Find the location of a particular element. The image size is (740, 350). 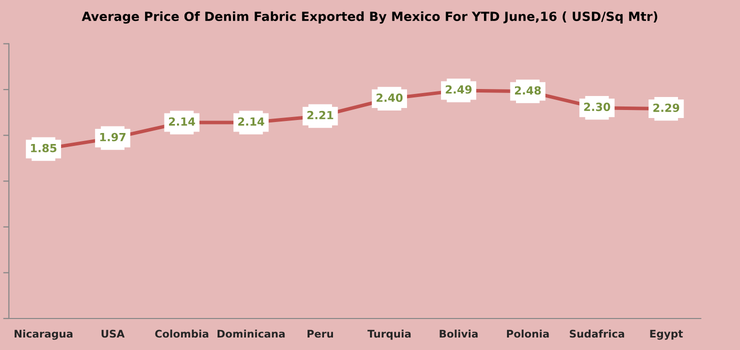

x-tick-label: Colombia is located at coordinates (181, 334).